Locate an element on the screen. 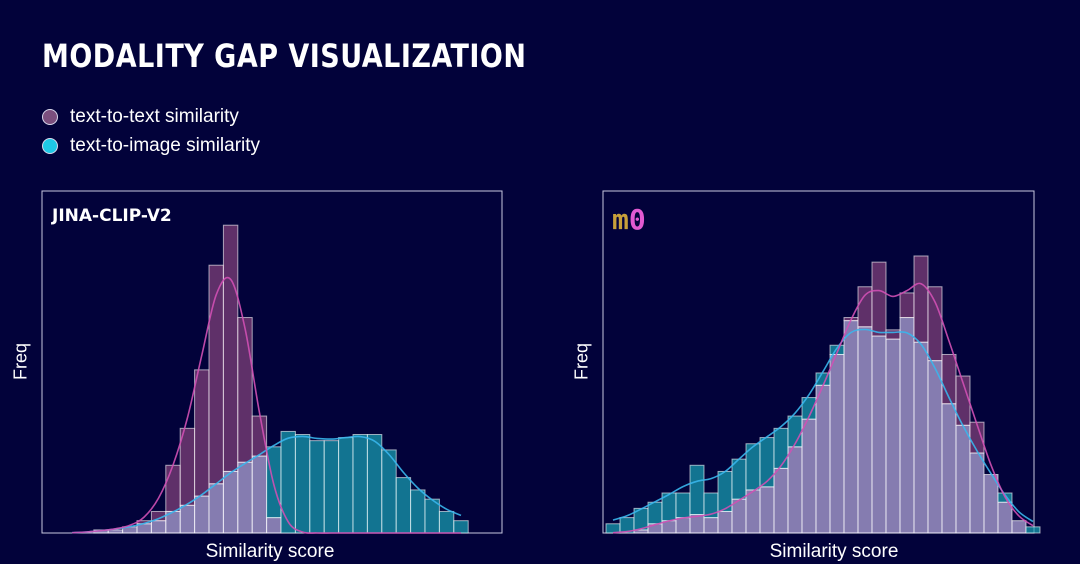 The height and width of the screenshot is (564, 1080). legend-item-text-to-image: text-to-image similarity is located at coordinates (151, 145).